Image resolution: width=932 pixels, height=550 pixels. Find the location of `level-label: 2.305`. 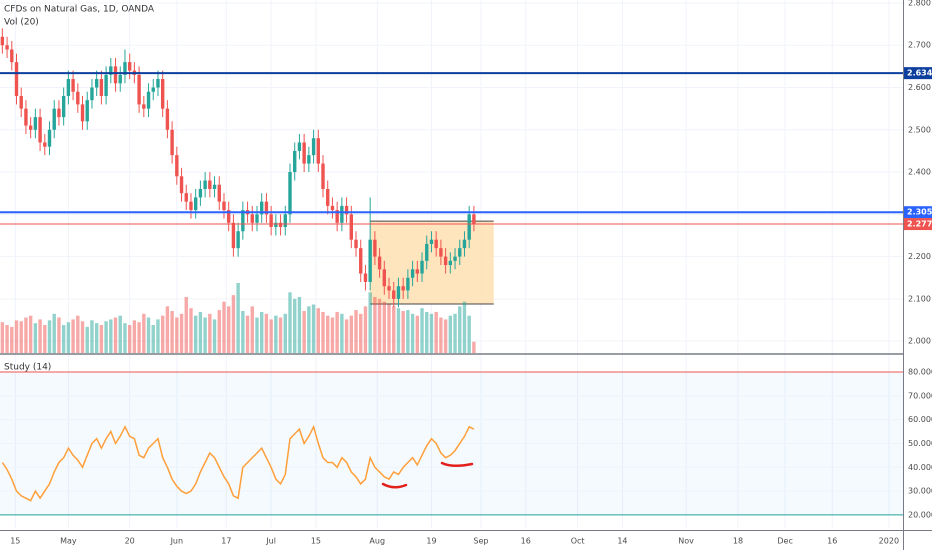

level-label: 2.305 is located at coordinates (919, 212).